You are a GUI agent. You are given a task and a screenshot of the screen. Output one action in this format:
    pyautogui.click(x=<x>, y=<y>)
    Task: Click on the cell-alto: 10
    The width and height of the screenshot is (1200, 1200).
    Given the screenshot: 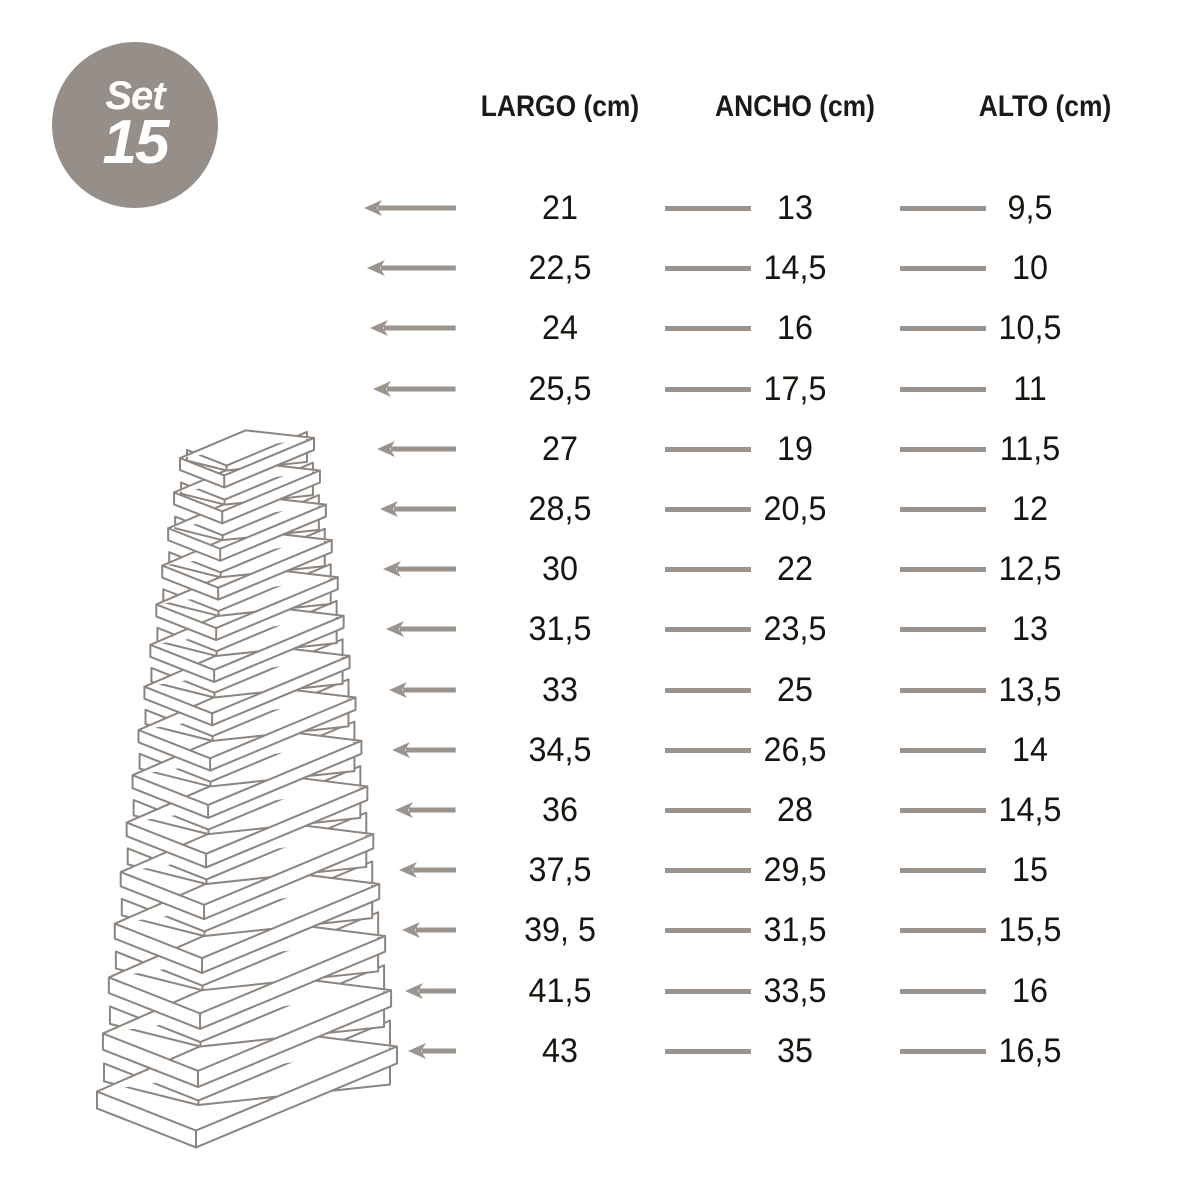 What is the action you would take?
    pyautogui.click(x=1030, y=268)
    